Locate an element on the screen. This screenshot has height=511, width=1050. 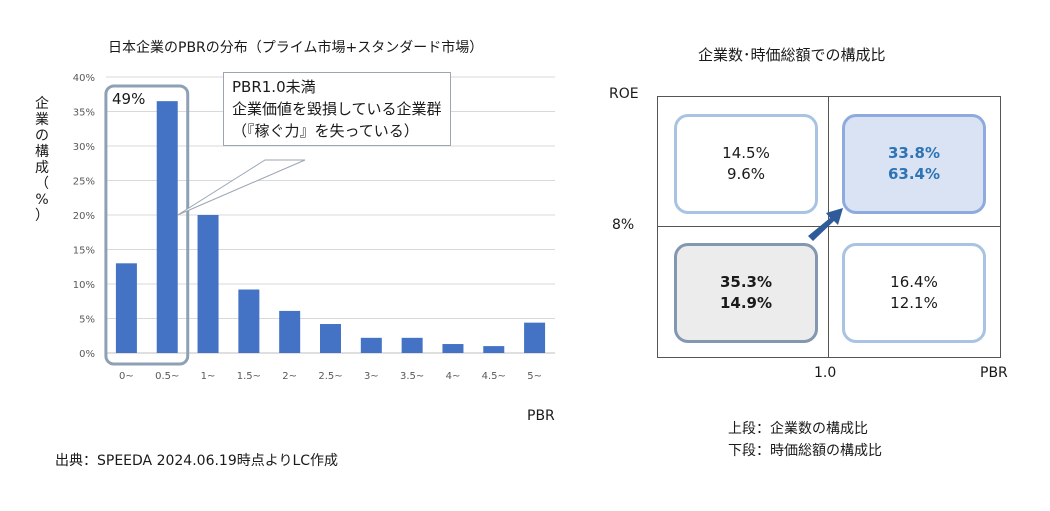
y-tick-label: 15% is located at coordinates (84, 251).